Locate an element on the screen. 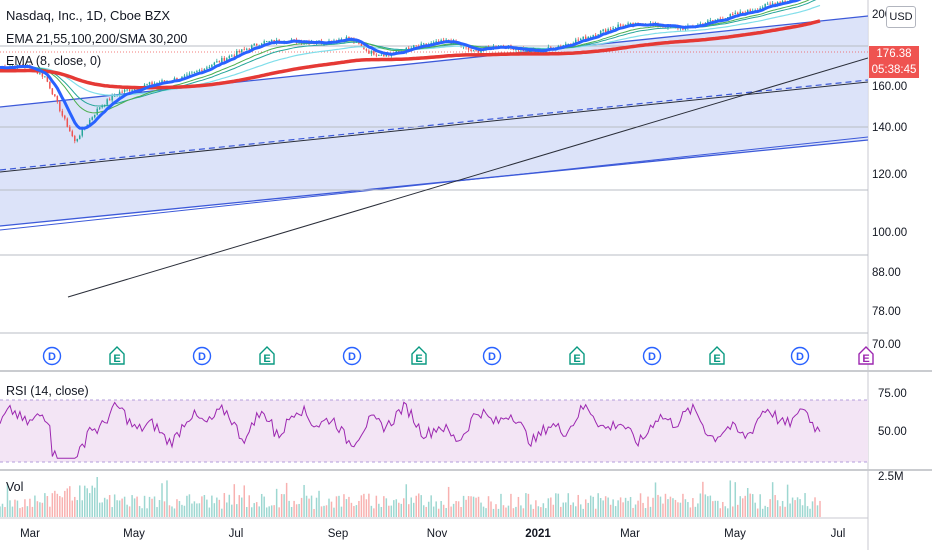 This screenshot has width=932, height=550. time-tick: Mar is located at coordinates (630, 534).